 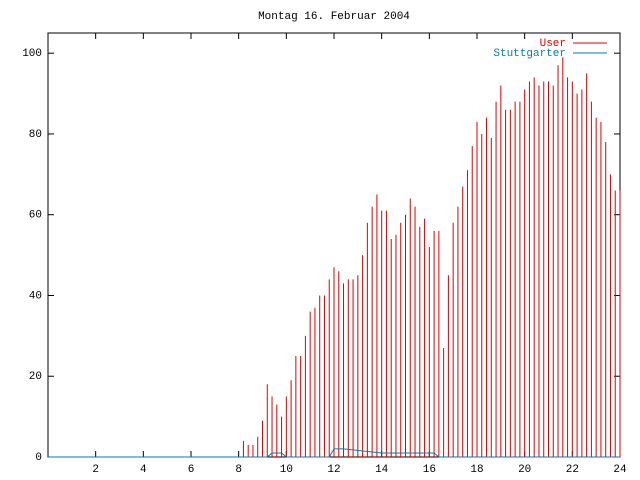 What do you see at coordinates (95, 470) in the screenshot?
I see `x-tick-label: 2` at bounding box center [95, 470].